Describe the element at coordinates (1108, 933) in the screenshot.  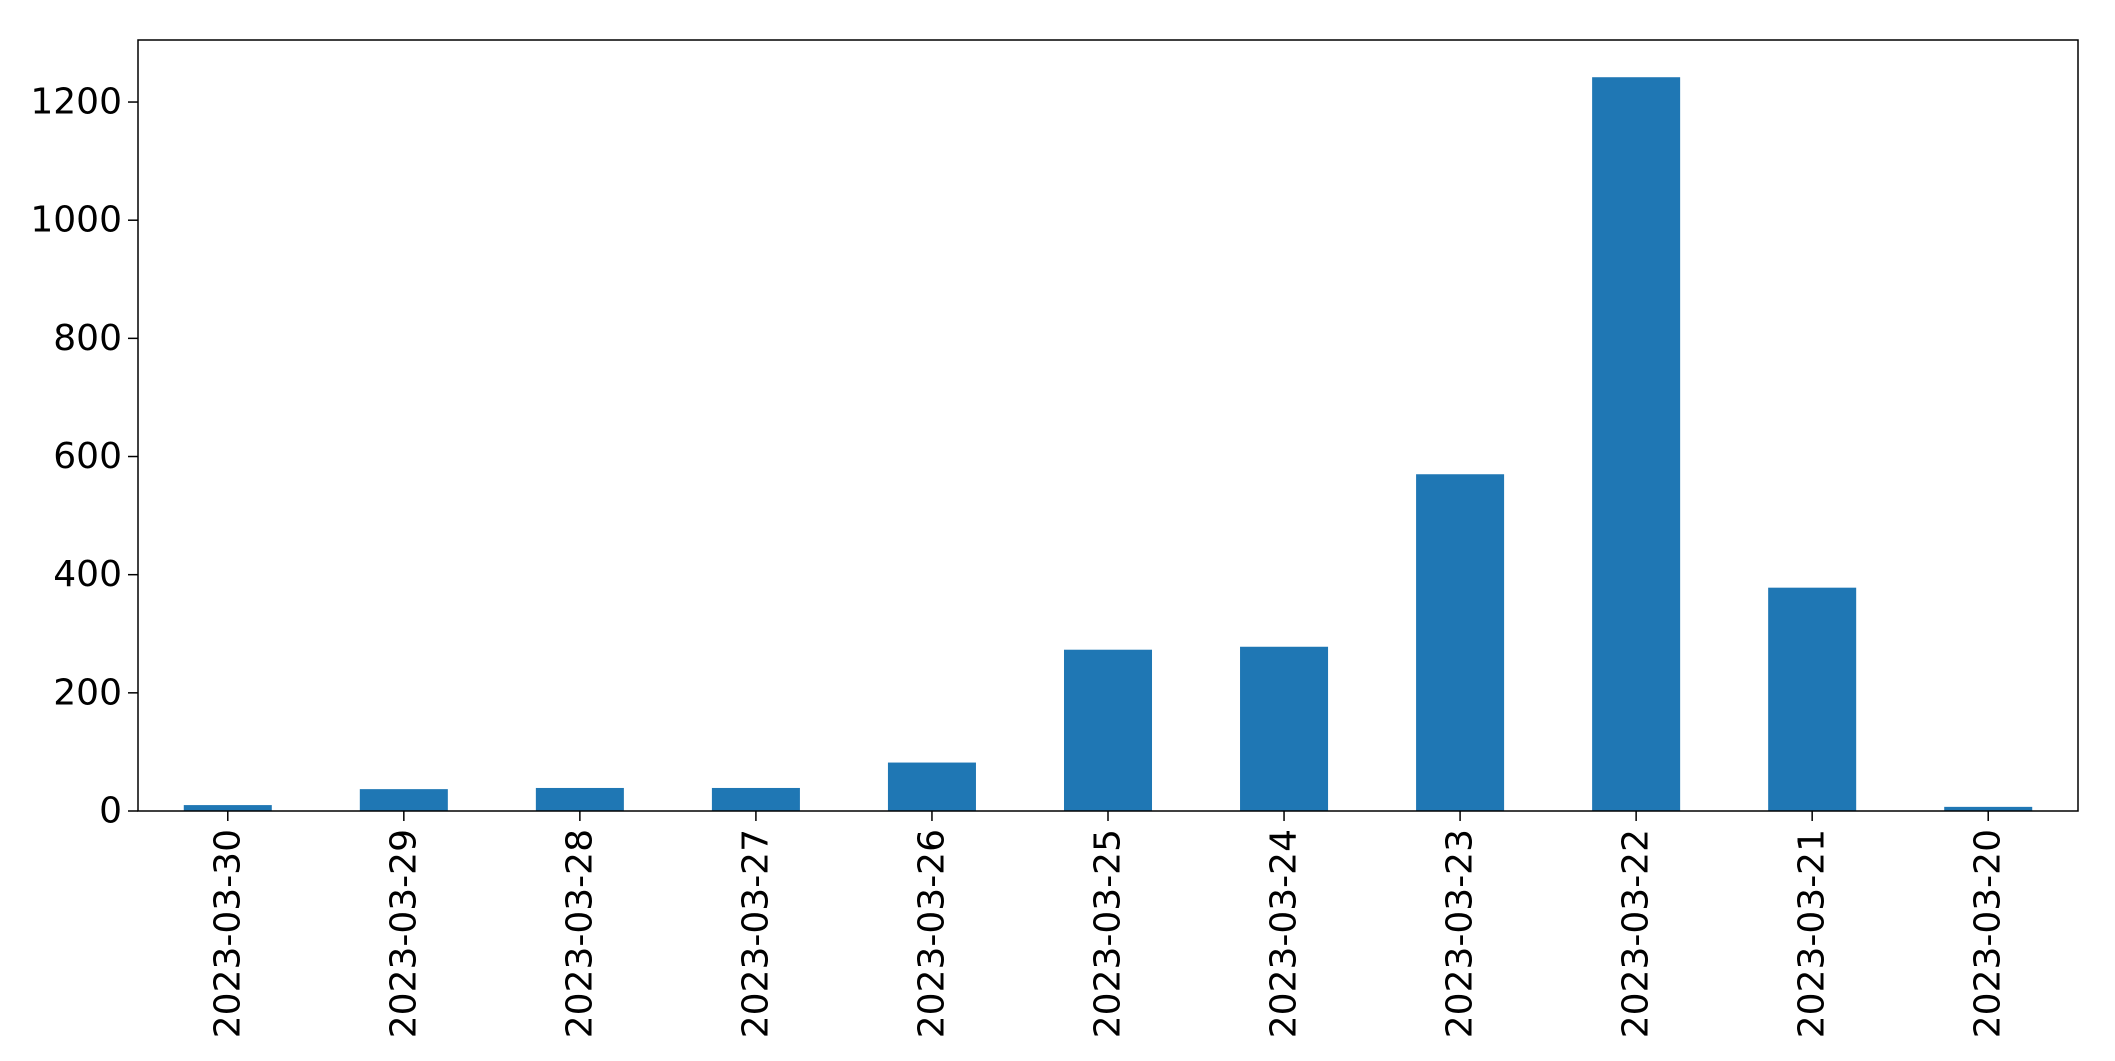
I see `x-tick-label: 2023-03-25` at that location.